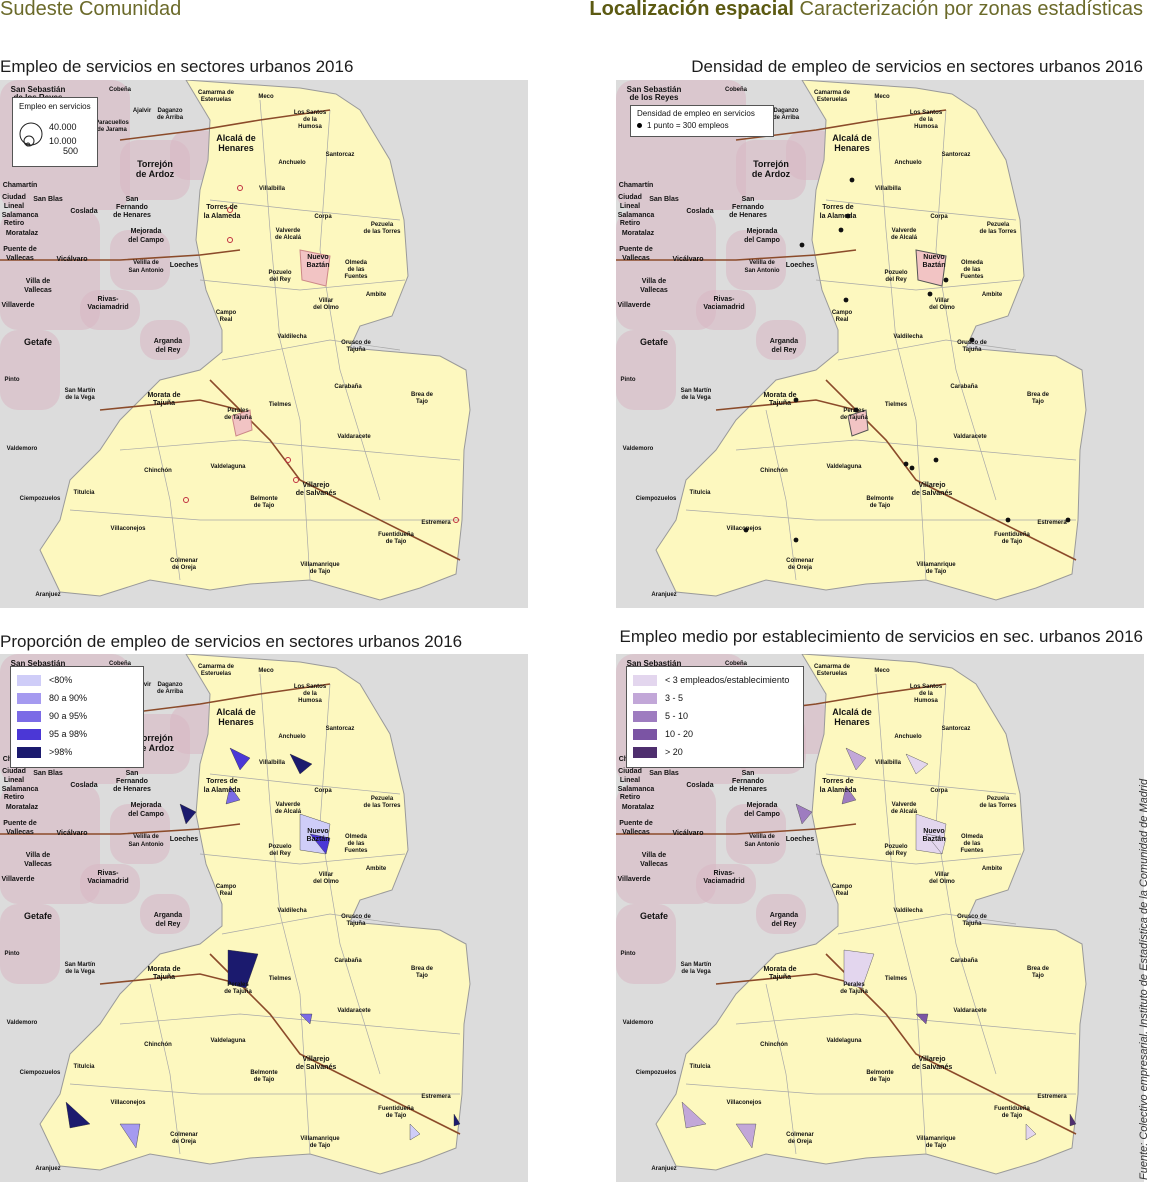 The height and width of the screenshot is (1182, 1157). Describe the element at coordinates (934, 265) in the screenshot. I see `place-label: Baztán` at that location.